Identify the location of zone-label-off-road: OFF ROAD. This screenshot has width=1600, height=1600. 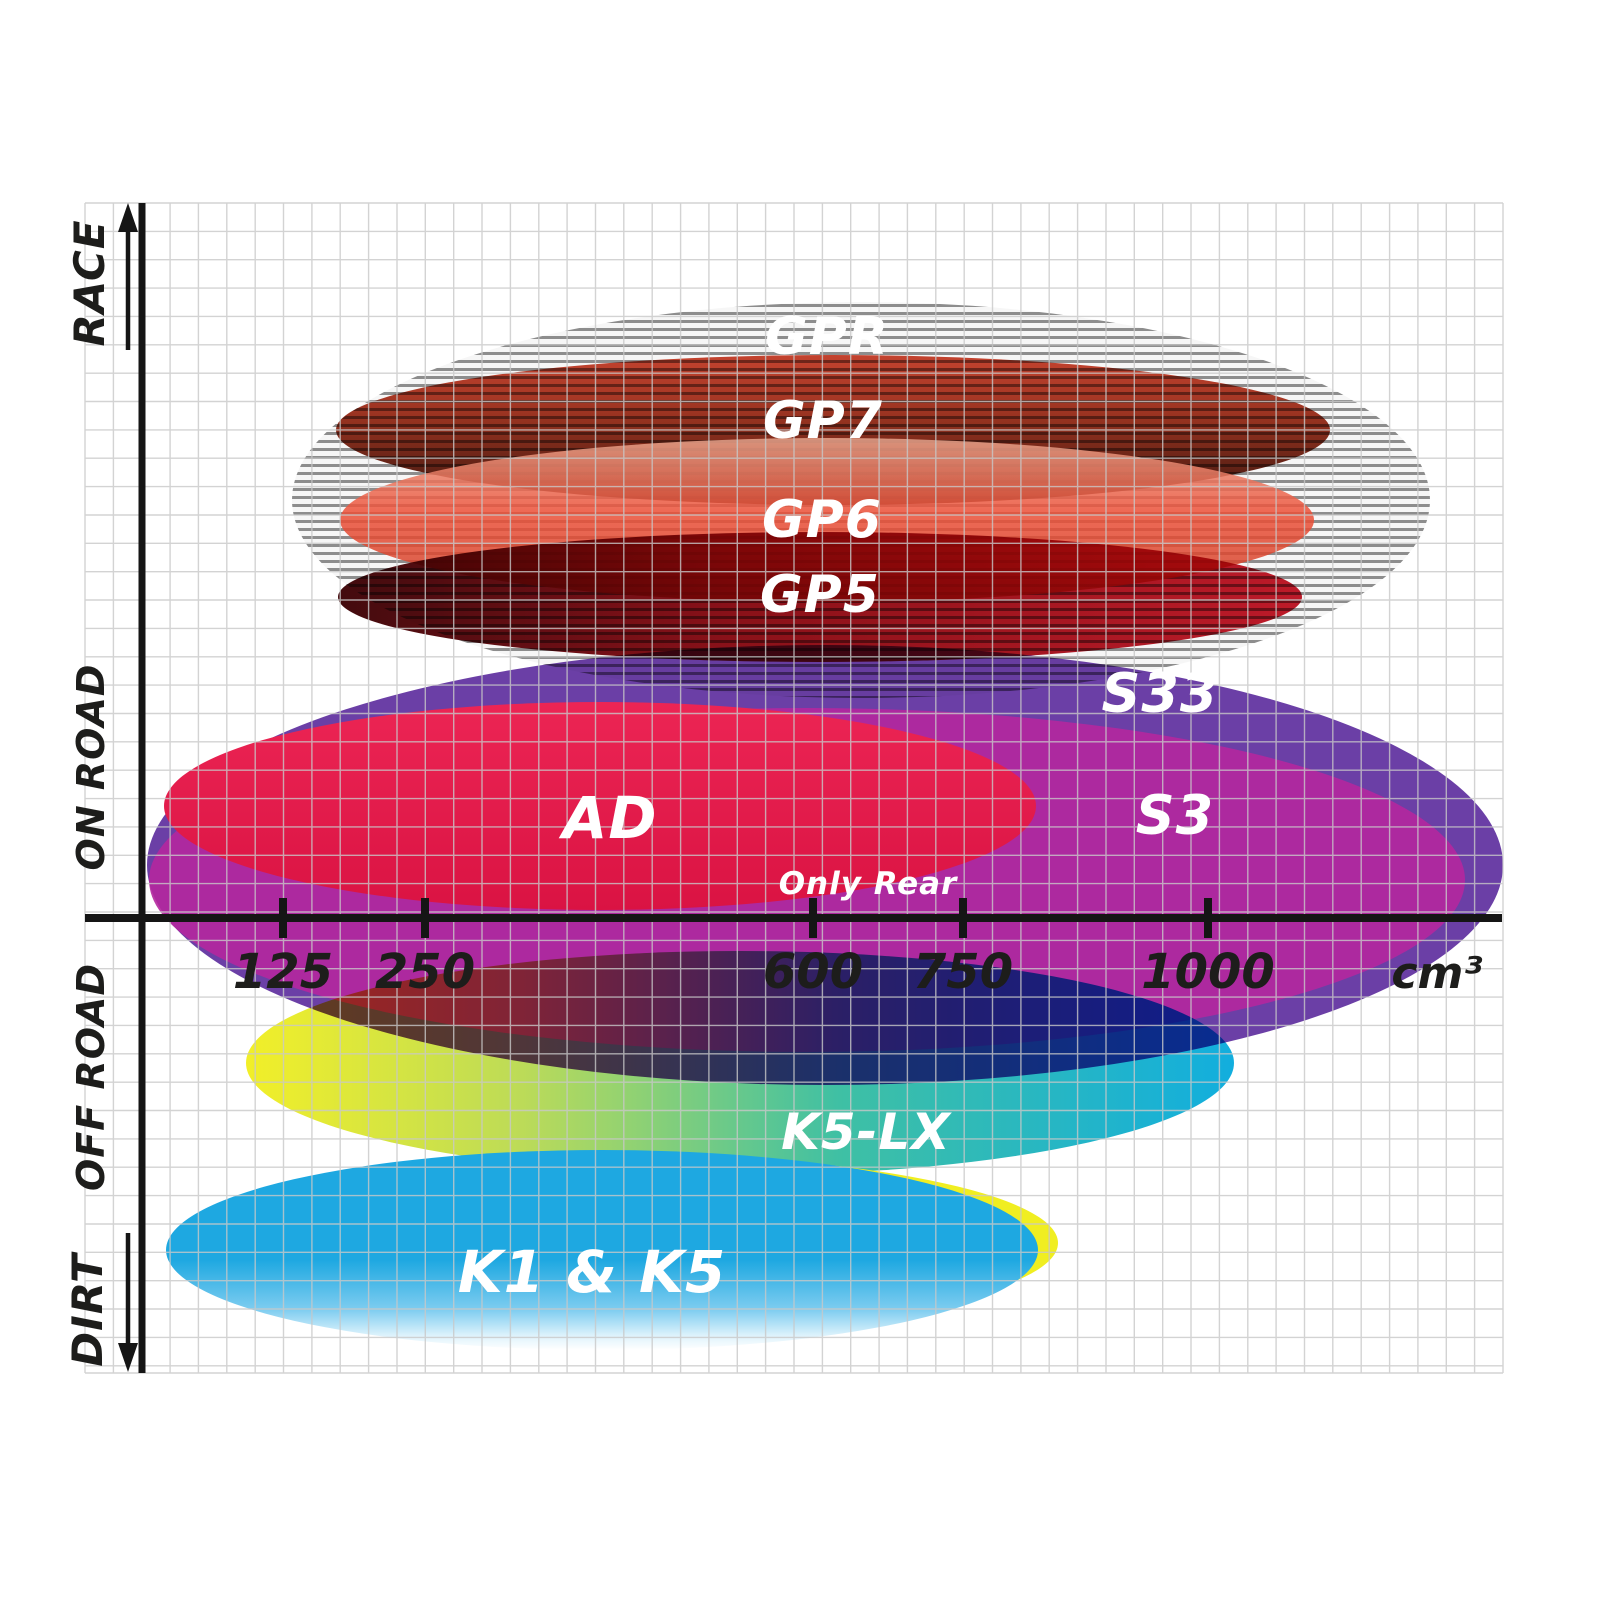
(91, 1077).